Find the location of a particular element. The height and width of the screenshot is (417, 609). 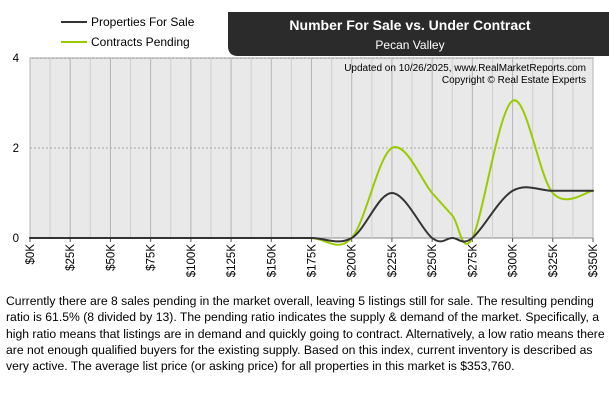

title-banner is located at coordinates (418, 34).